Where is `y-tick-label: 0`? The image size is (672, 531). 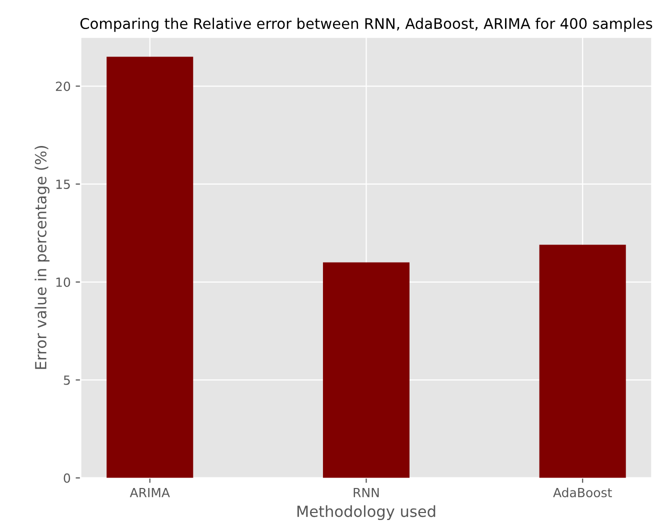
y-tick-label: 0 is located at coordinates (67, 478).